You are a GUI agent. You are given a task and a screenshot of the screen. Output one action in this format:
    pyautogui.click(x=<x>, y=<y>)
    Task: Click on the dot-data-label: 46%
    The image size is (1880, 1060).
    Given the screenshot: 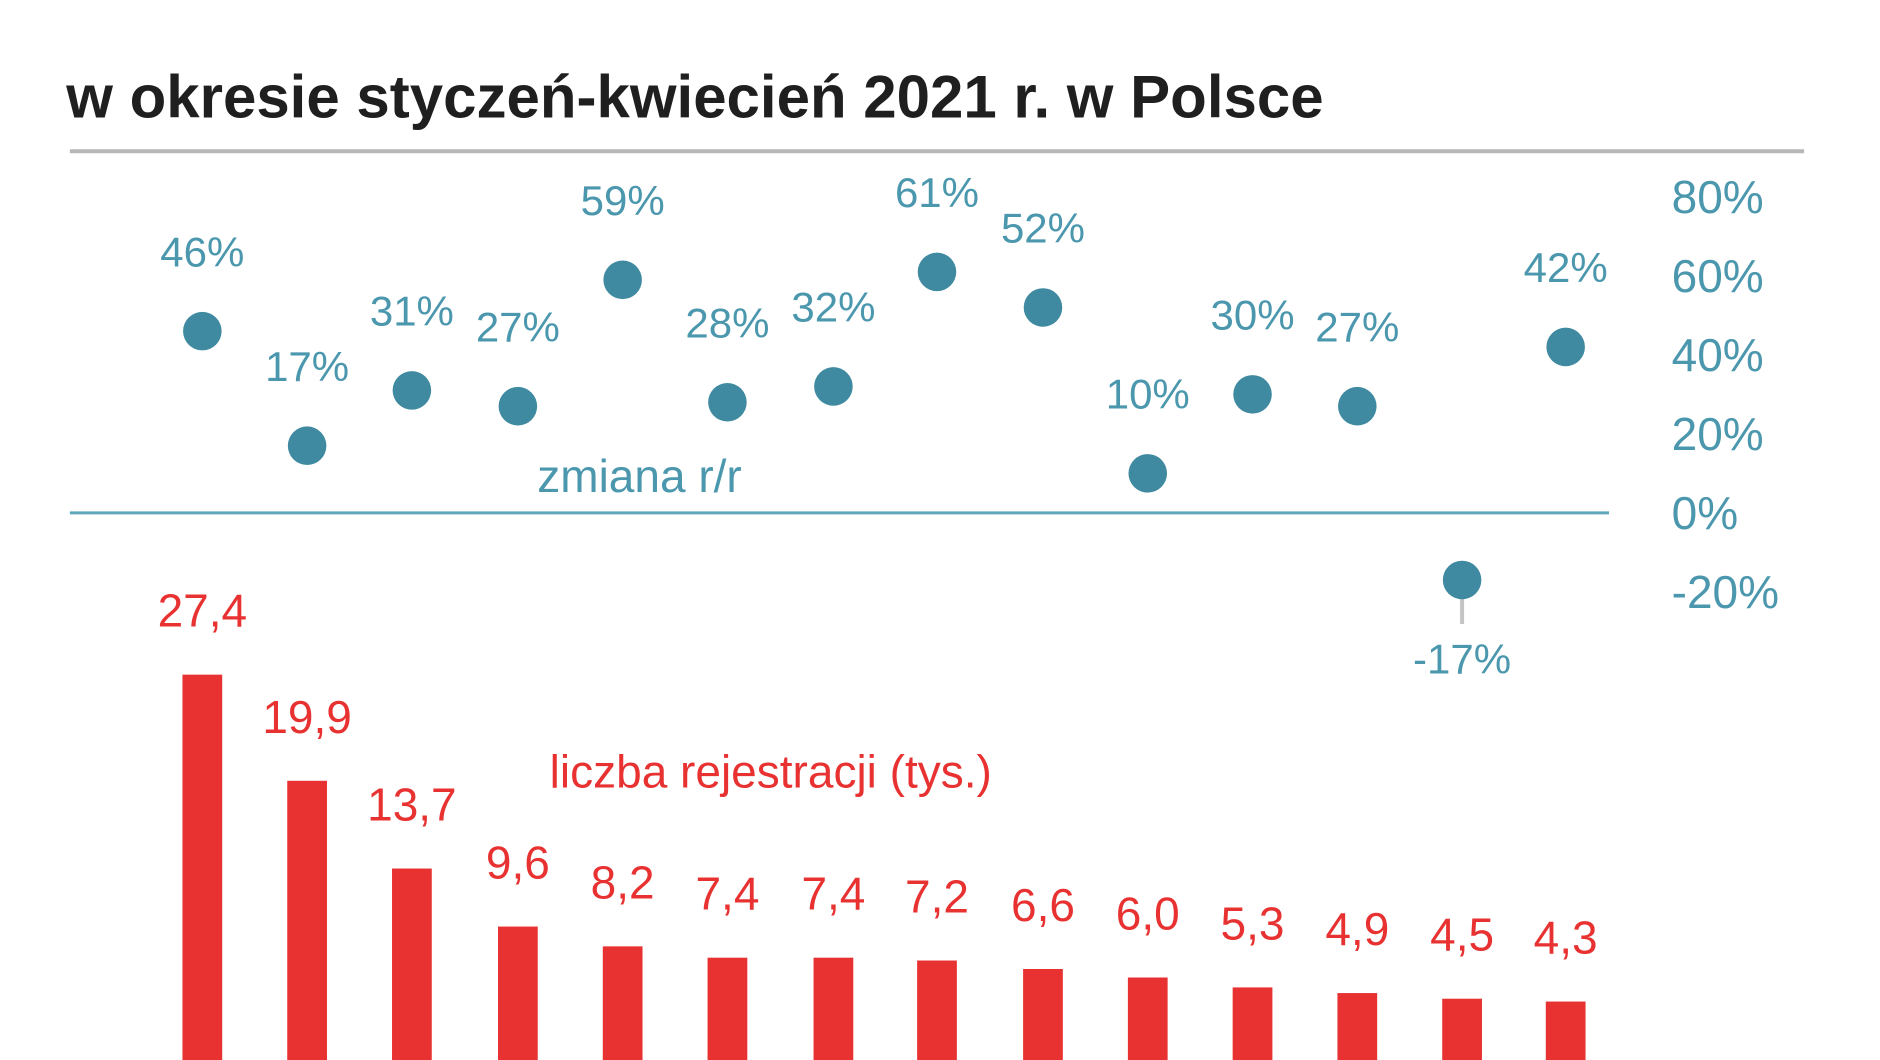 What is the action you would take?
    pyautogui.click(x=202, y=251)
    